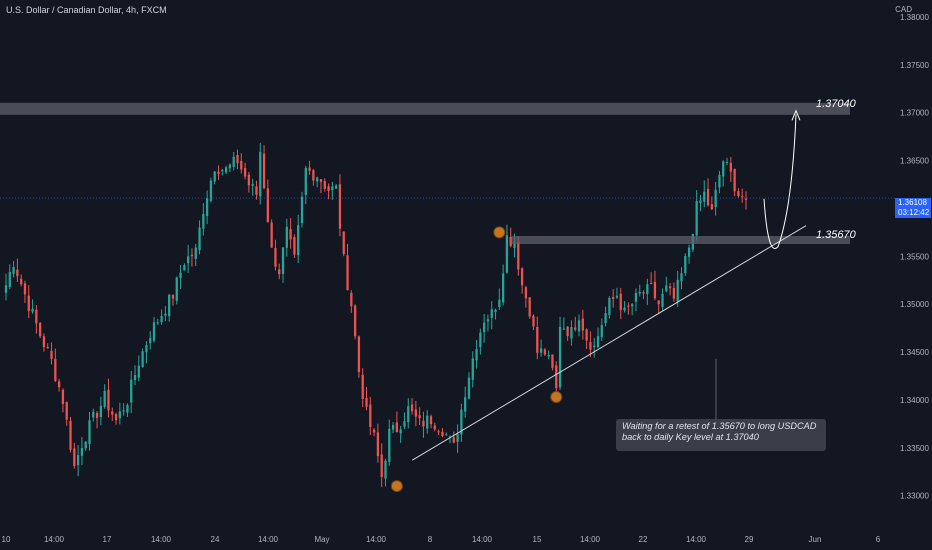 The height and width of the screenshot is (550, 932). Describe the element at coordinates (914, 212) in the screenshot. I see `bar-countdown: 03:12:42` at that location.